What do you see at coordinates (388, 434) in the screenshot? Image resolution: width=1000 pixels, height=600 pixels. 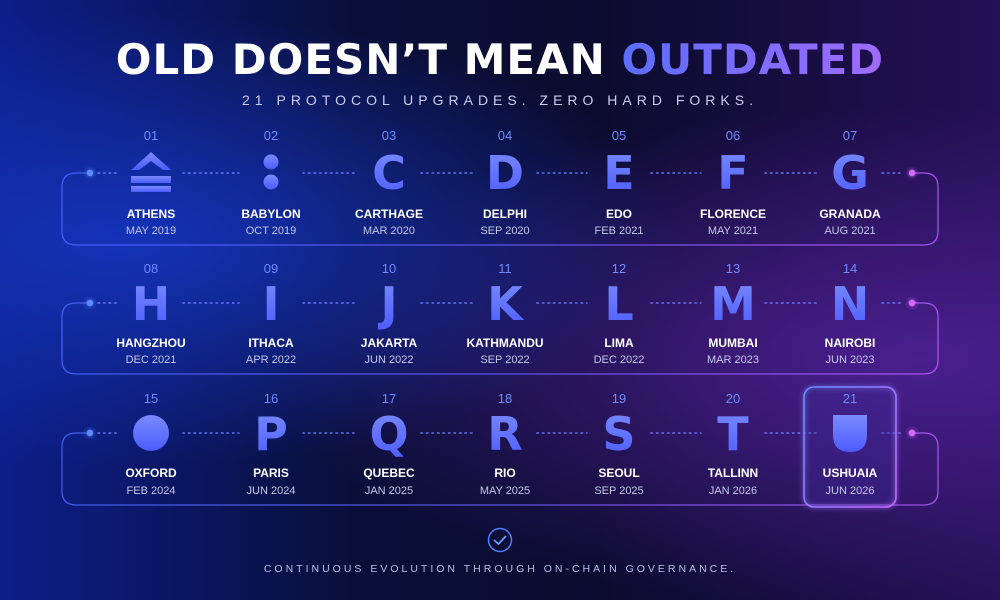 I see `svg-text: Q` at bounding box center [388, 434].